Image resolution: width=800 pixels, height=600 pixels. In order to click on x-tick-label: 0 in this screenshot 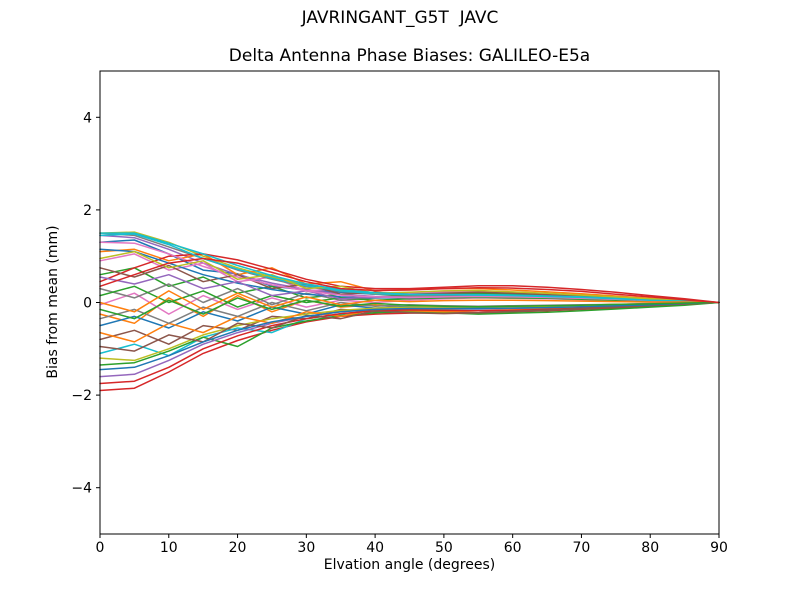, I will do `click(100, 548)`.